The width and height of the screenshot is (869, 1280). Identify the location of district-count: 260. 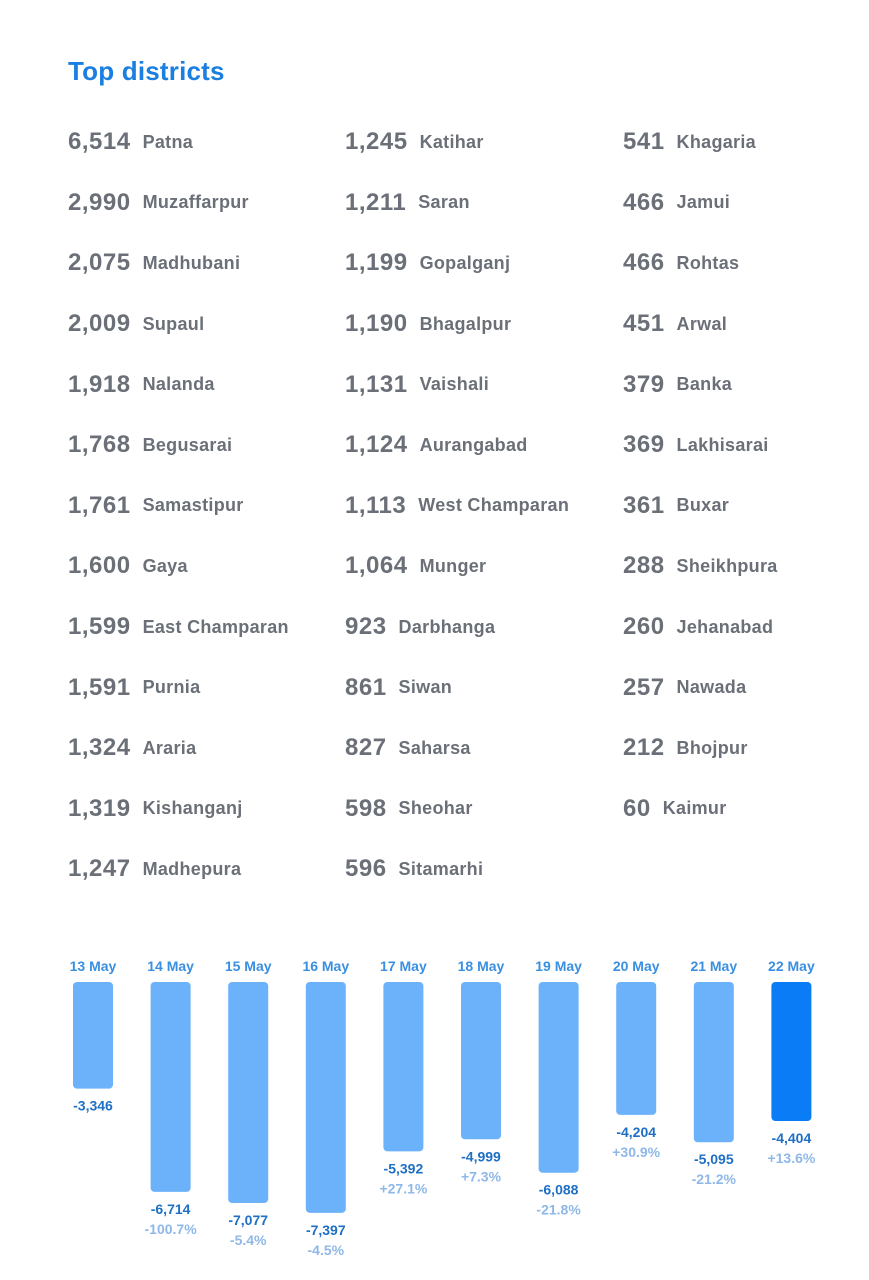
(644, 627).